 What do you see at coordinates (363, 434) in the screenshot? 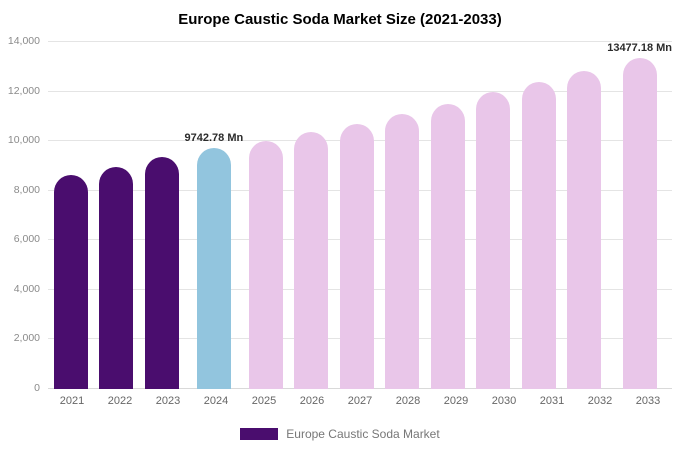
I see `legend-label: Europe Caustic Soda Market` at bounding box center [363, 434].